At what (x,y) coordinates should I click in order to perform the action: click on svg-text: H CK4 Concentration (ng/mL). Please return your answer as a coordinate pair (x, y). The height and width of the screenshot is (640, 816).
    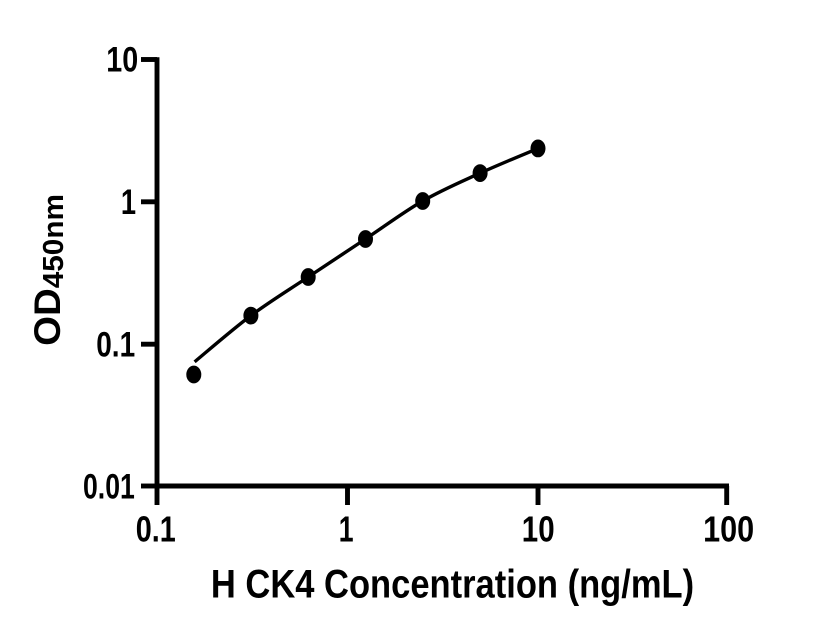
    Looking at the image, I should click on (452, 583).